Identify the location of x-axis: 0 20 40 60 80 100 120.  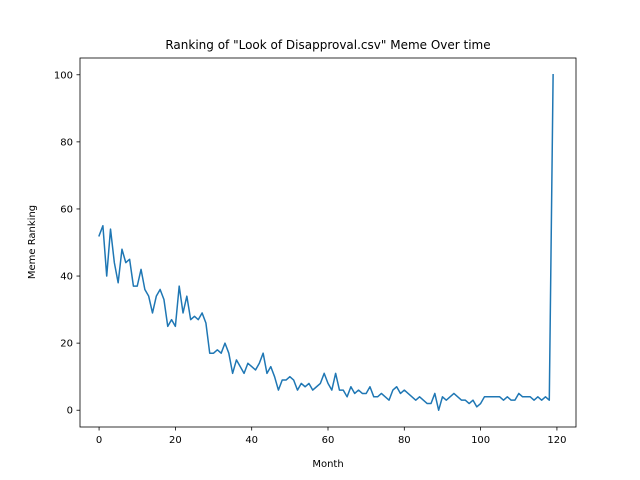
(331, 436).